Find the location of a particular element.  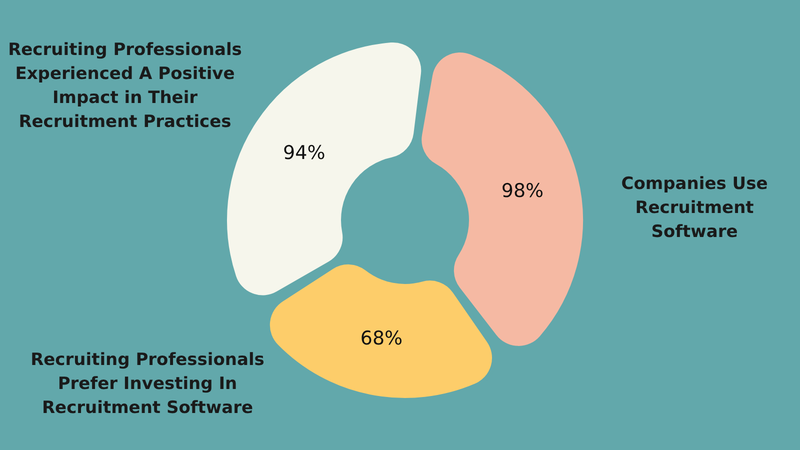

slice-label: Recruiting Professionals Prefer Investing In Recruitment Software is located at coordinates (148, 384).